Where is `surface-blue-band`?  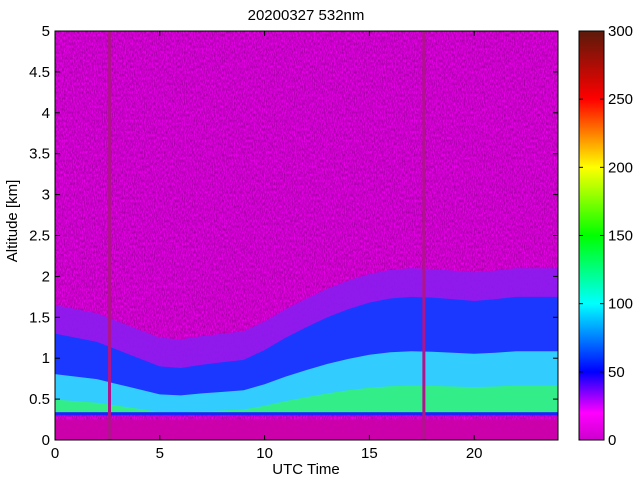
surface-blue-band is located at coordinates (306, 414).